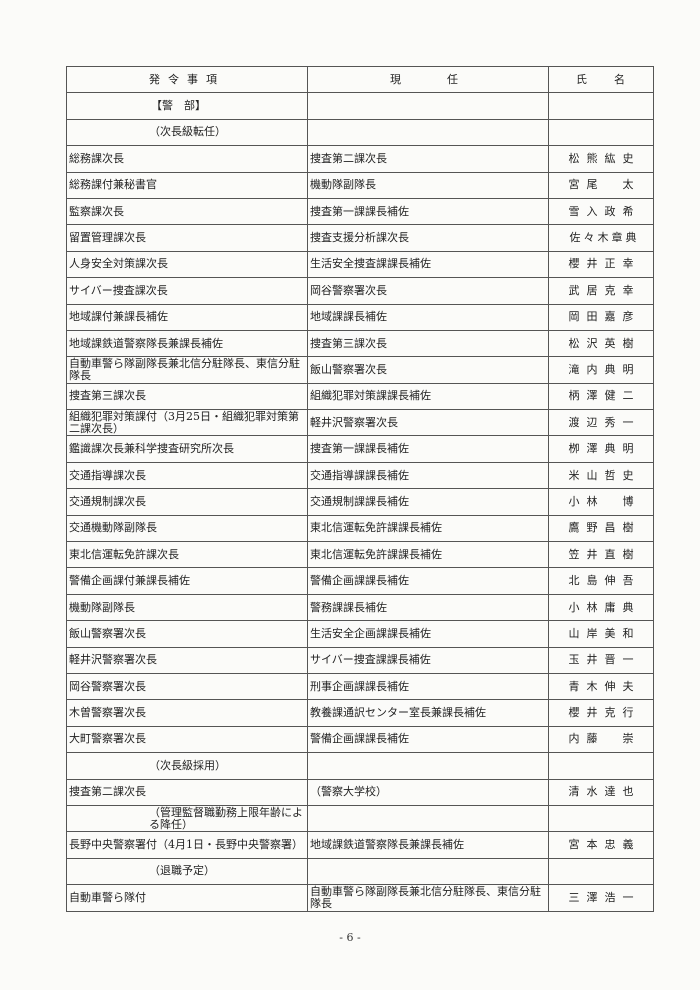  I want to click on current-post-cell: 生活安全捜査課課長補佐, so click(428, 264).